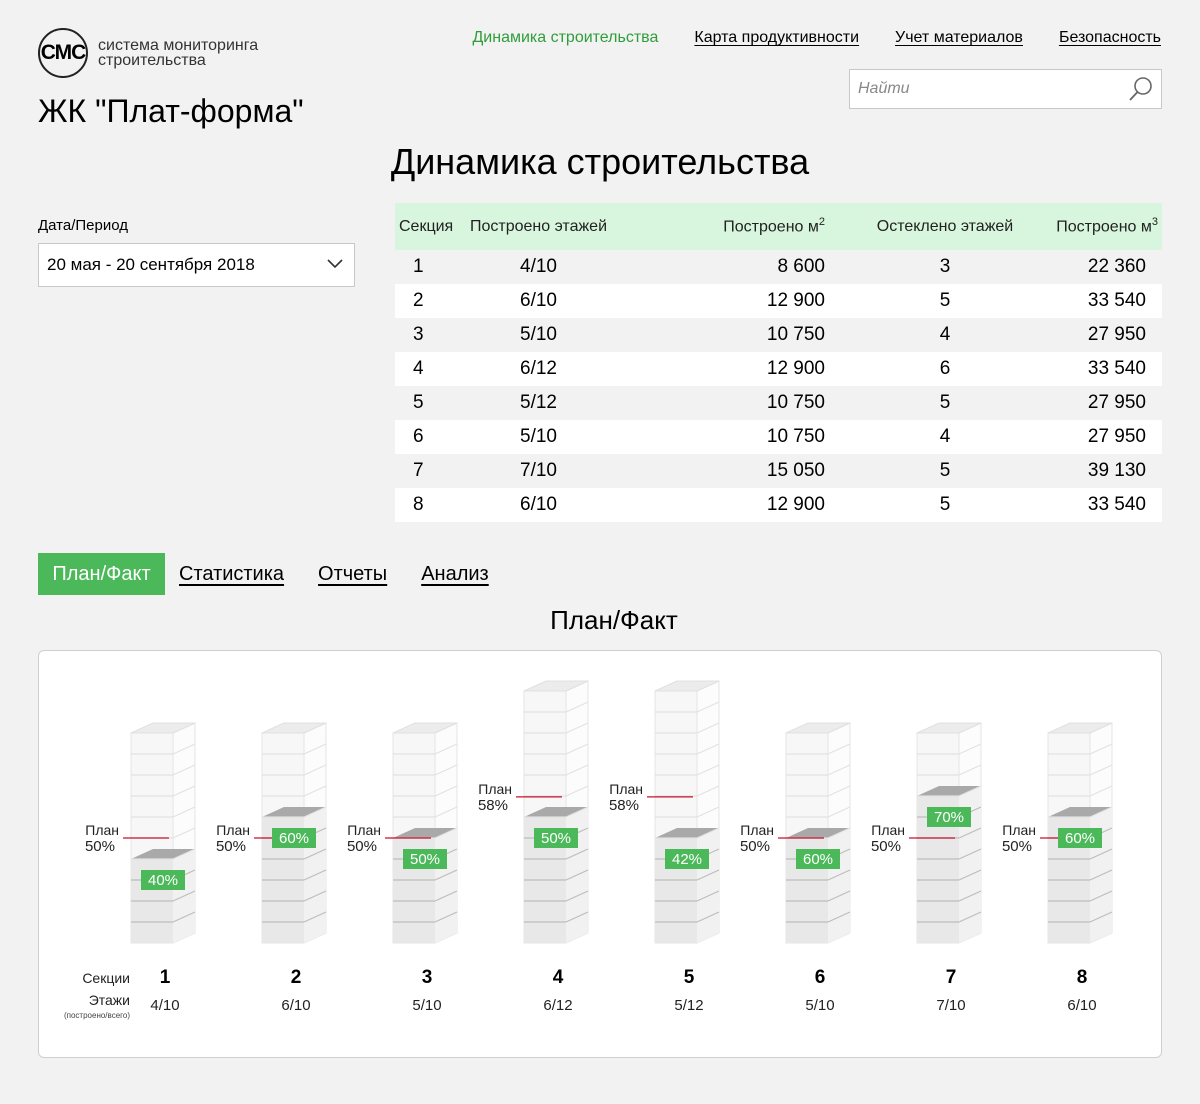 This screenshot has width=1200, height=1104. I want to click on logo-text: система мониторинга строительства, so click(178, 53).